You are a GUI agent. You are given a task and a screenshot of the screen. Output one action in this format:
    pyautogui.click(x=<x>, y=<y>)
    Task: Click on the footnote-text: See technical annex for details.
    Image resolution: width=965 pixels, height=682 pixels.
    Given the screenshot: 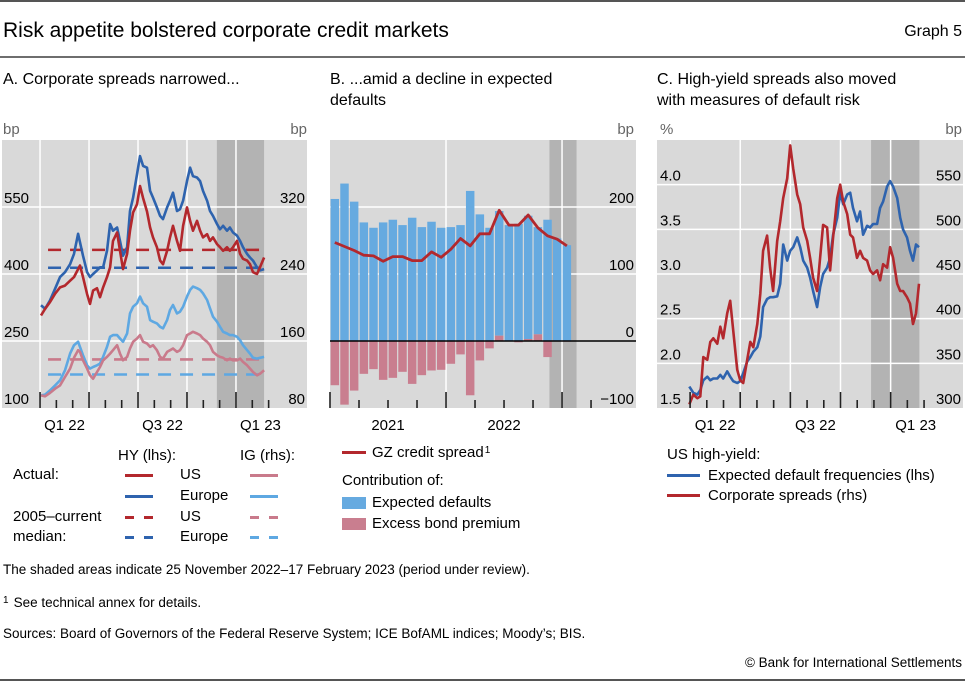 What is the action you would take?
    pyautogui.click(x=107, y=602)
    